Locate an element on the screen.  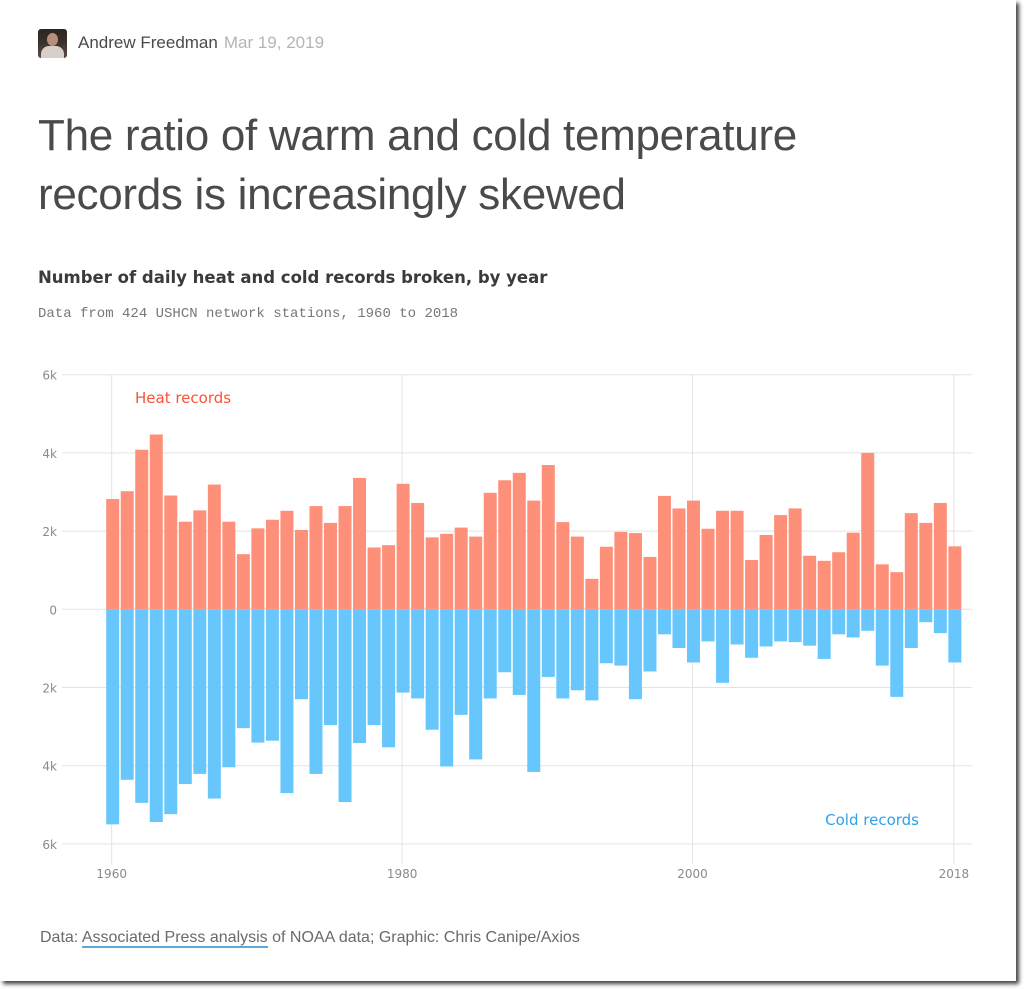
author-avatar is located at coordinates (52, 43).